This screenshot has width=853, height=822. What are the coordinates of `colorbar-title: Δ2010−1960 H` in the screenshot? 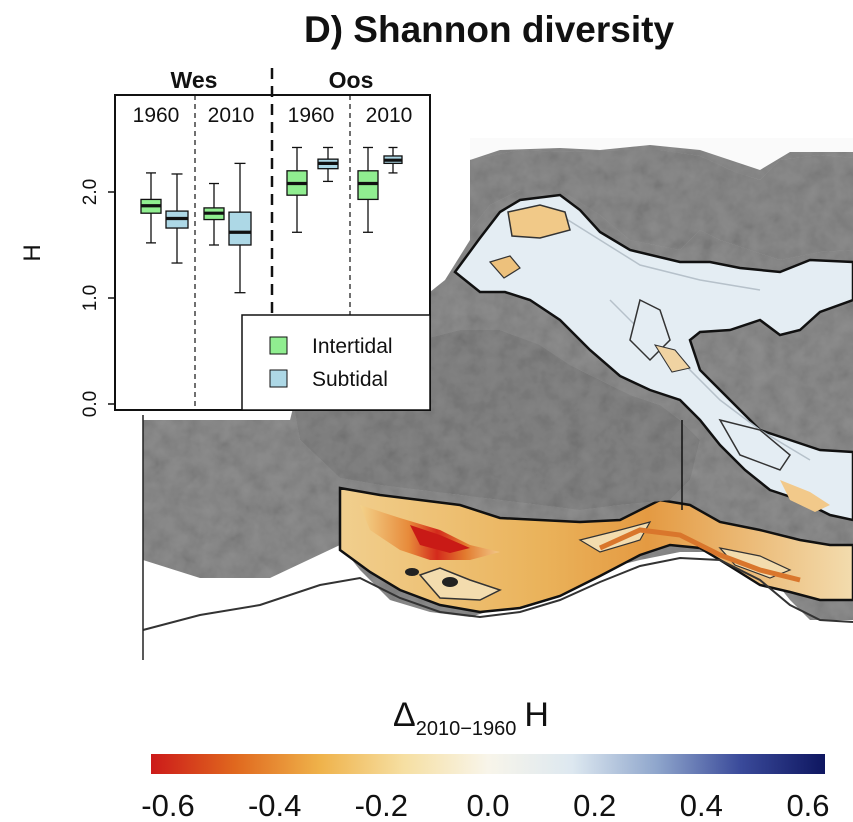 It's located at (471, 718).